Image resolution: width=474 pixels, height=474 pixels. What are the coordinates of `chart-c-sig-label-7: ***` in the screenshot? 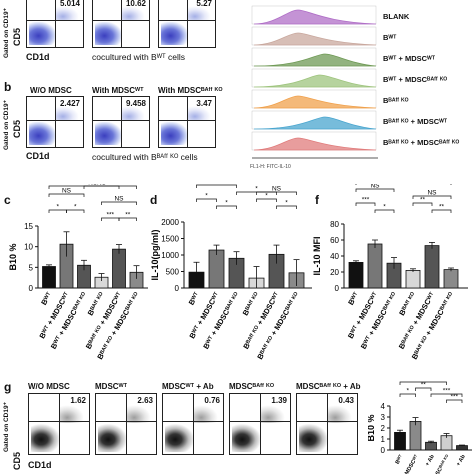 It's located at (110, 215).